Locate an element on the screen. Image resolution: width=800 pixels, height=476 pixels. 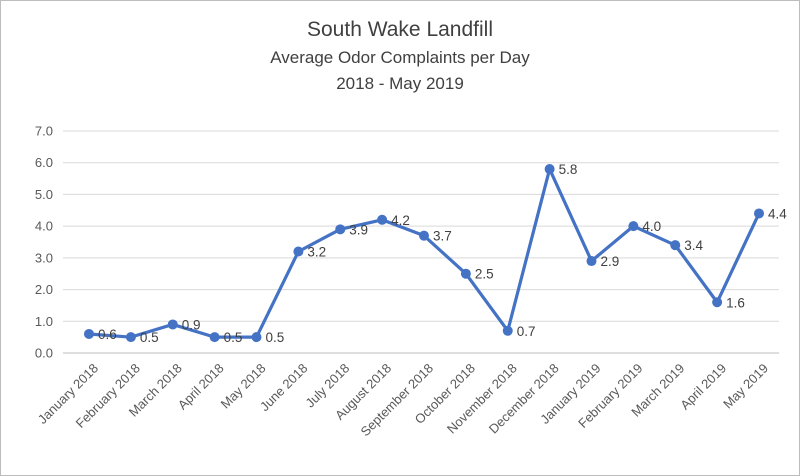
data-label: 4.4 is located at coordinates (777, 213).